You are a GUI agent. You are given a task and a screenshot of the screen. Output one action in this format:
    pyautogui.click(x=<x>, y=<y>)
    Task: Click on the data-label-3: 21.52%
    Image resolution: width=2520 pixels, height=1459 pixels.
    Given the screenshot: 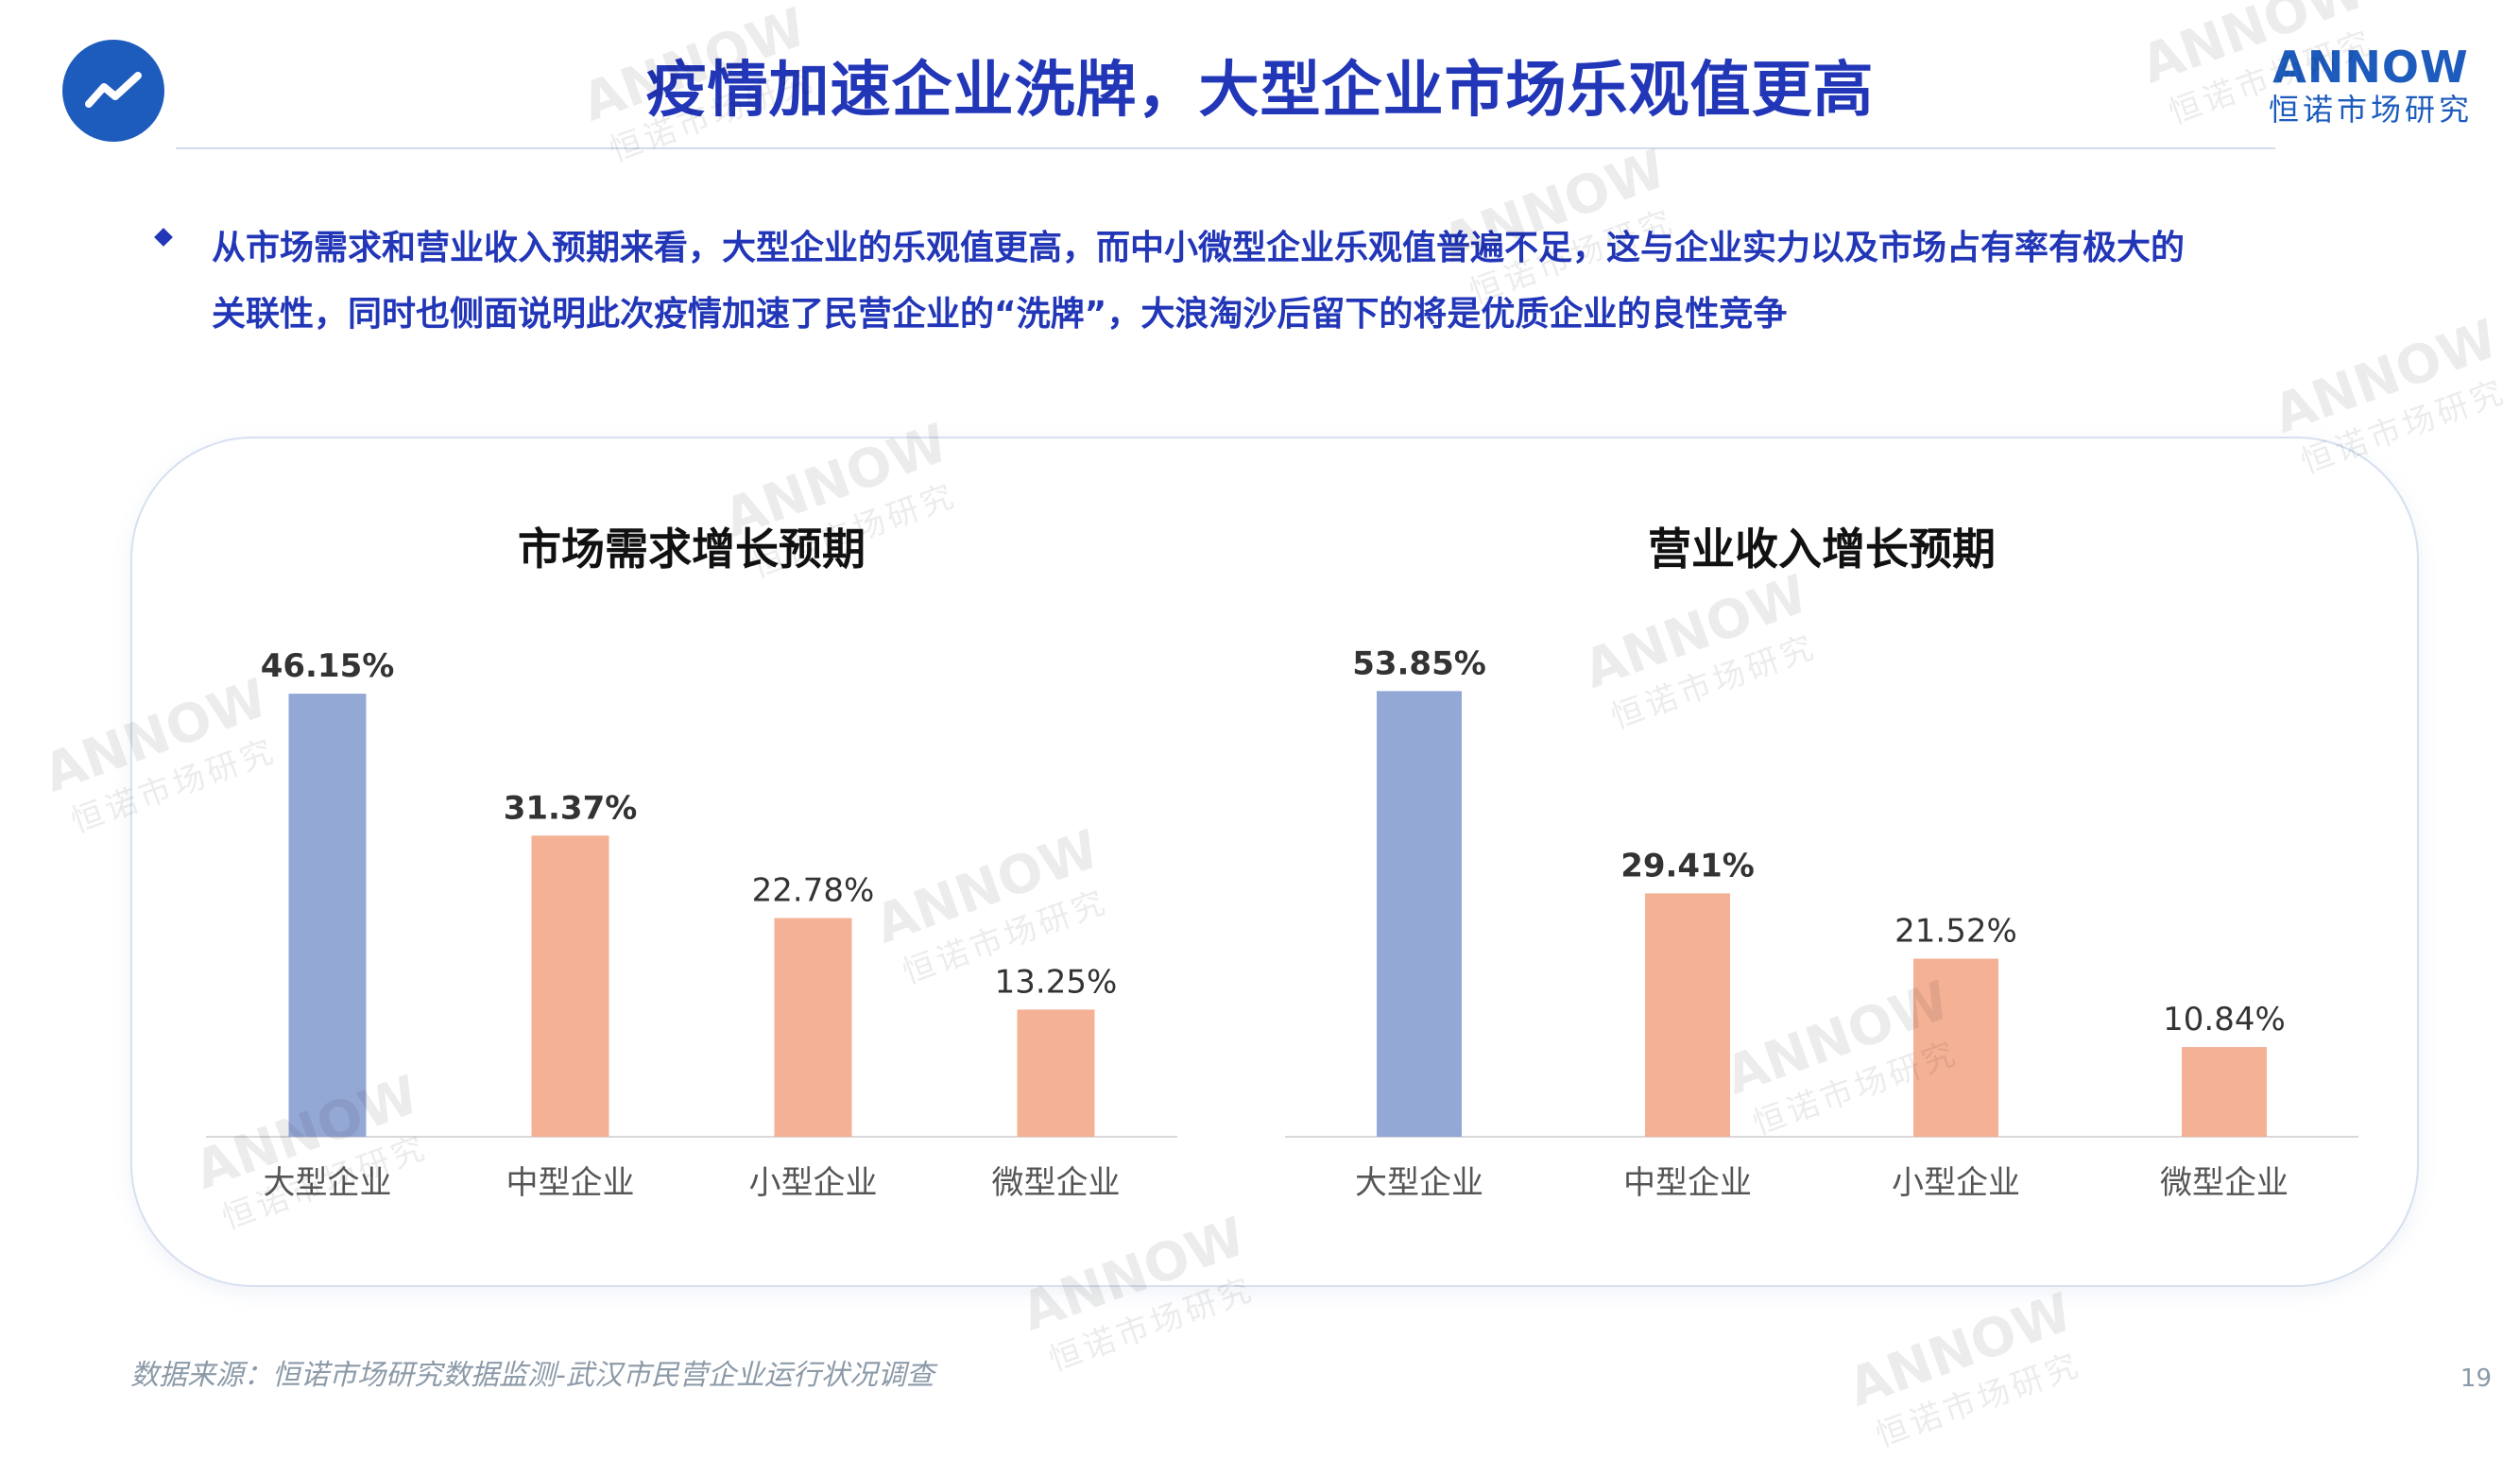 What is the action you would take?
    pyautogui.click(x=1955, y=932)
    